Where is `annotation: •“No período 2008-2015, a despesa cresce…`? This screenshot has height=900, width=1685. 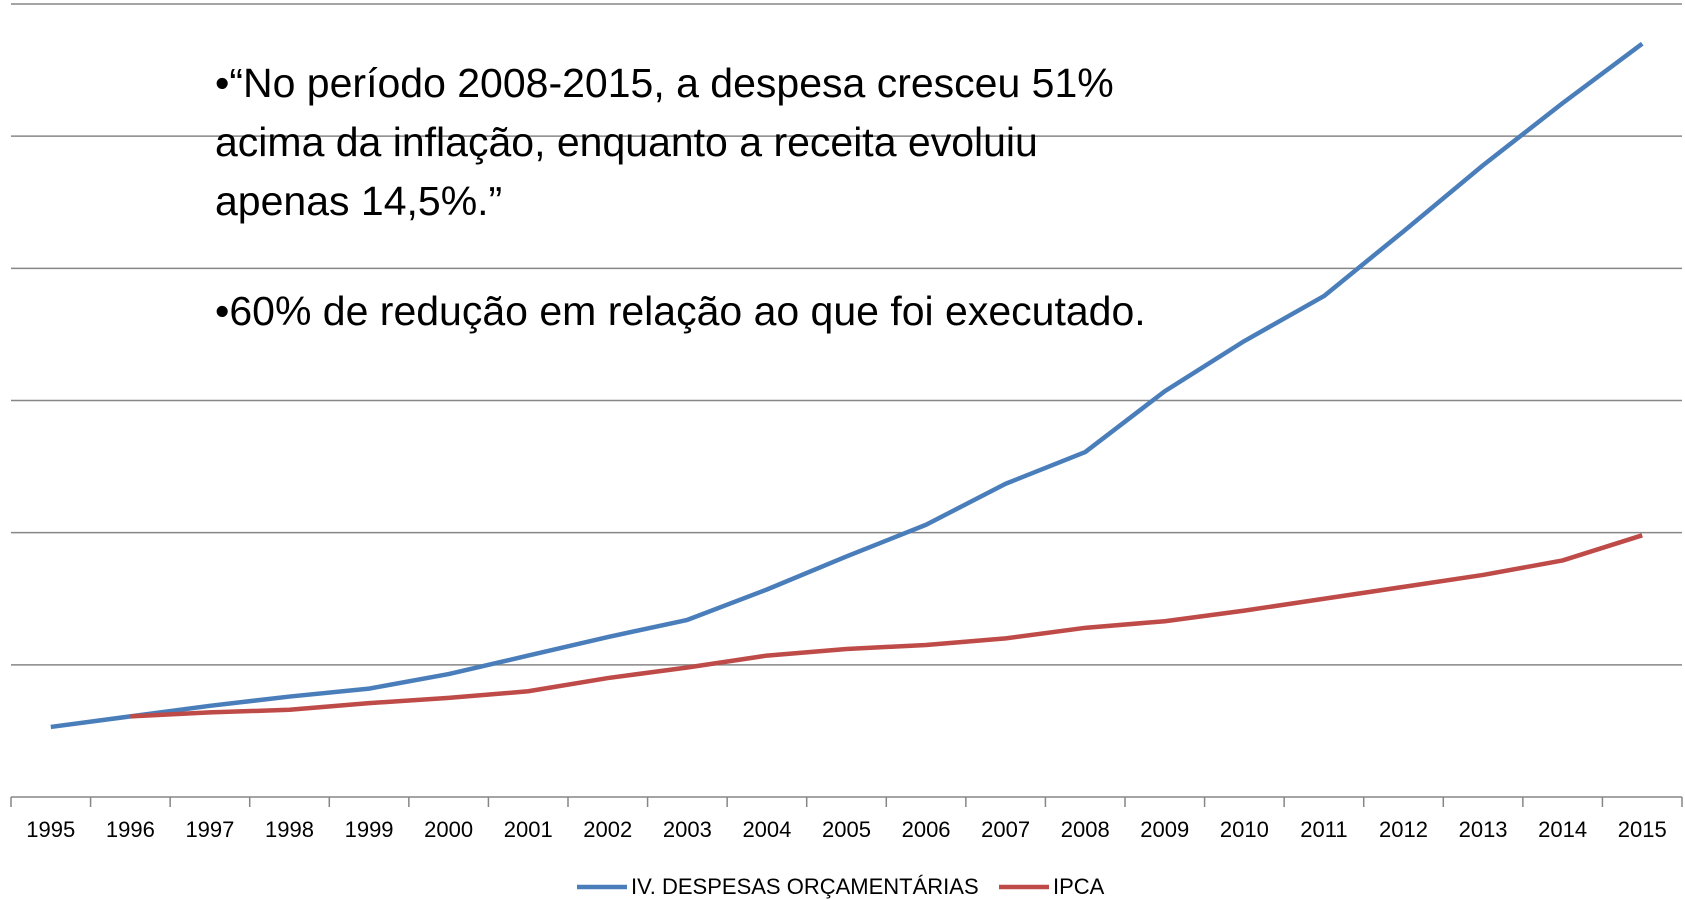 annotation: •“No período 2008-2015, a despesa cresce… is located at coordinates (664, 83).